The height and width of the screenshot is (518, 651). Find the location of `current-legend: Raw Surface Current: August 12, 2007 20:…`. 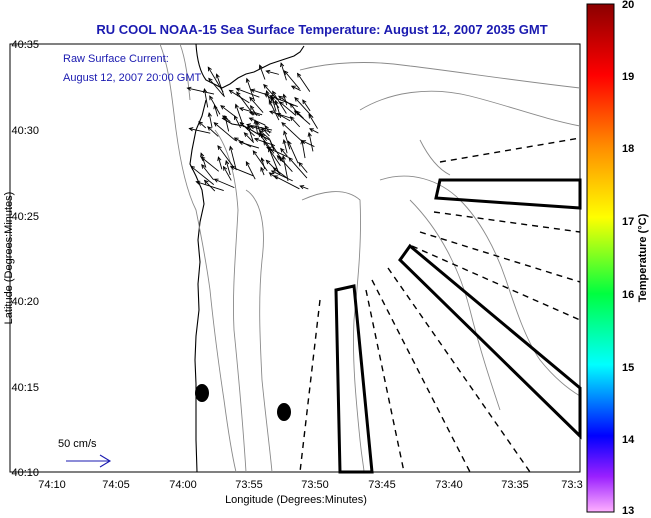

current-legend: Raw Surface Current: August 12, 2007 20:… is located at coordinates (132, 68).